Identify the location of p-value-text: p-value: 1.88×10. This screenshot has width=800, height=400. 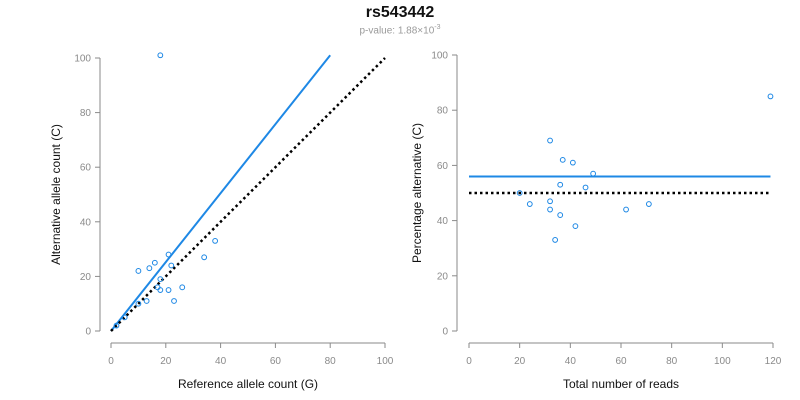
(397, 31).